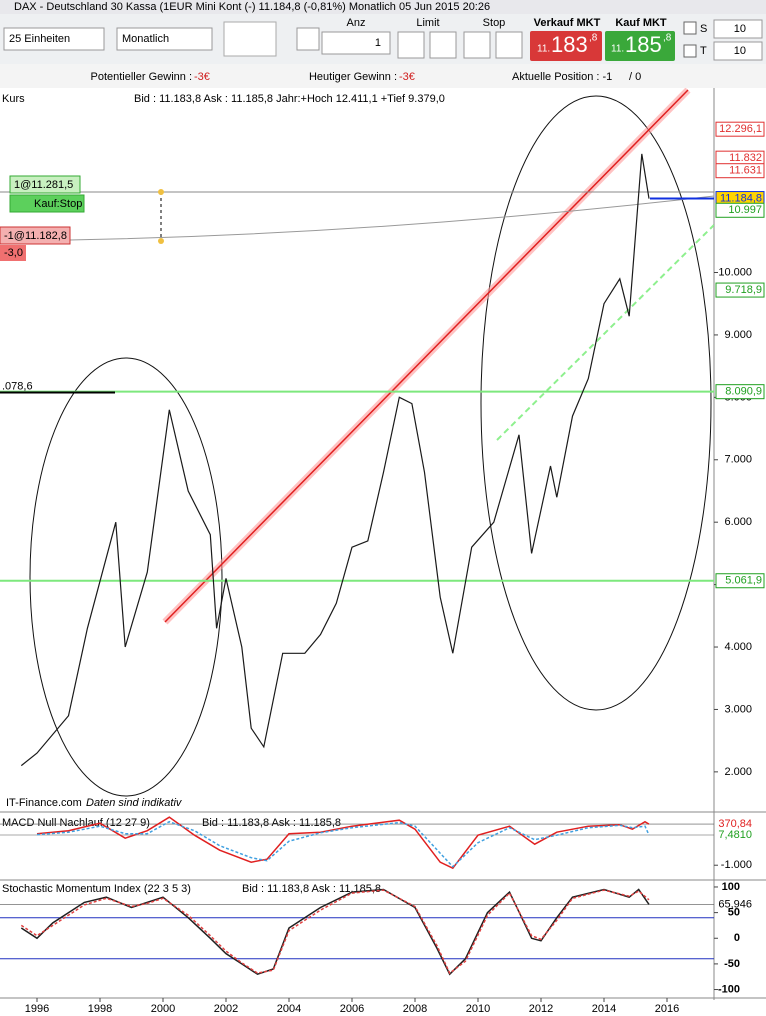 The width and height of the screenshot is (766, 1016). Describe the element at coordinates (605, 332) in the screenshot. I see `trend-line` at that location.